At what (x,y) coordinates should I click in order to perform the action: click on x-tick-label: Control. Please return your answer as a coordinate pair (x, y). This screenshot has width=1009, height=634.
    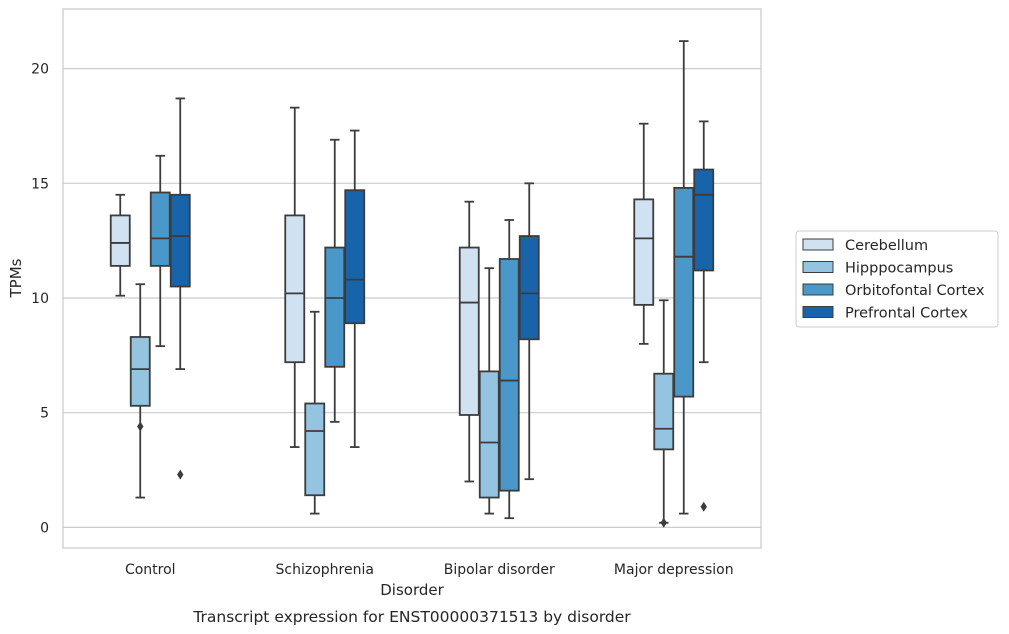
    Looking at the image, I should click on (150, 570).